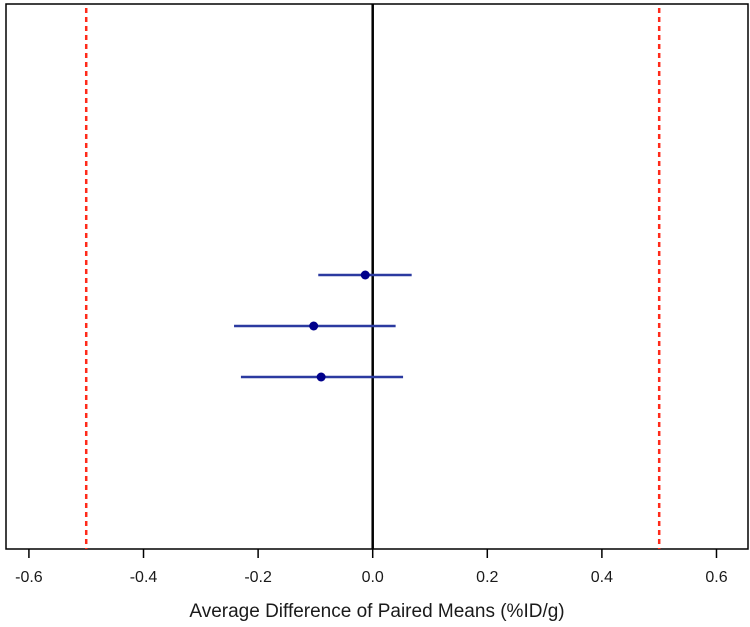  Describe the element at coordinates (371, 567) in the screenshot. I see `x-axis: -0.6 -0.4 -0.2 0.0 0.2 0.4 0.6` at that location.